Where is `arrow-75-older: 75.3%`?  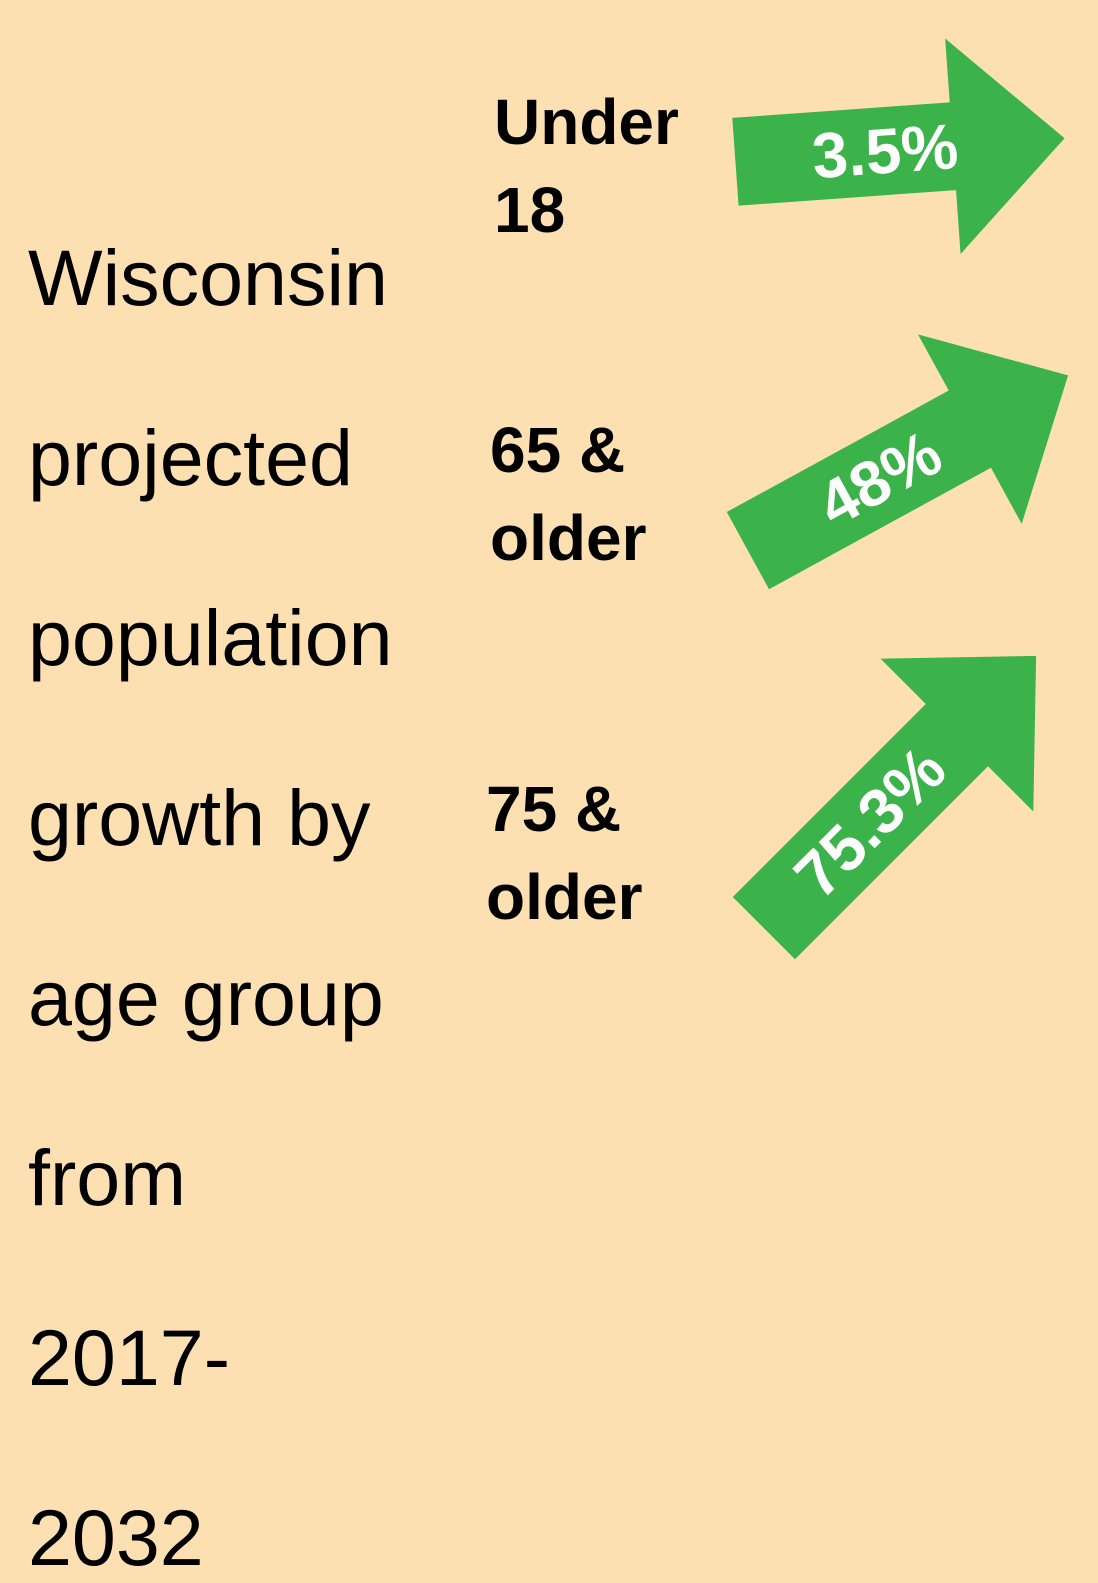
arrow-75-older: 75.3% is located at coordinates (884, 807).